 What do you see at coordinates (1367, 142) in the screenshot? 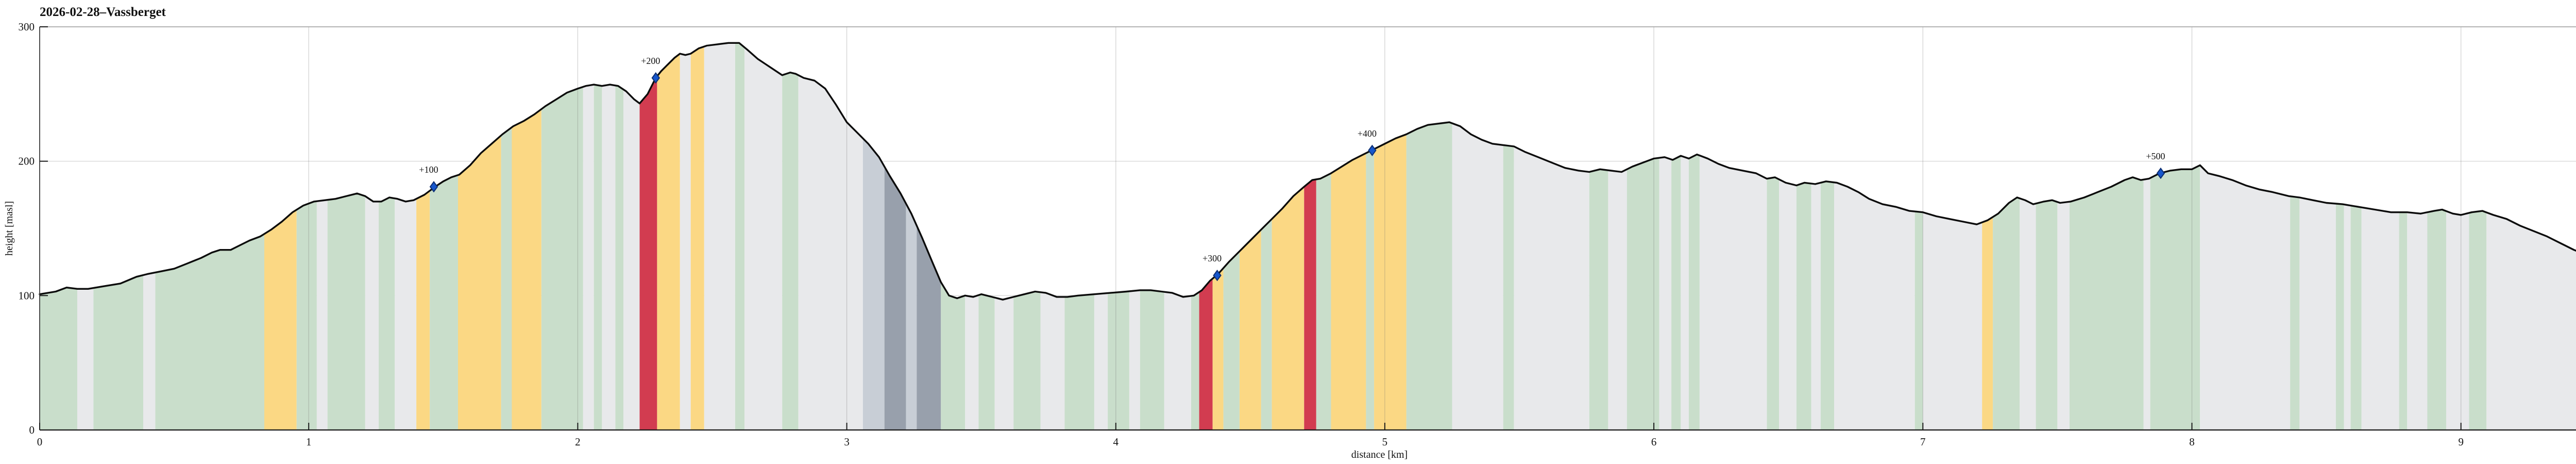
I see `ascent-marker-+400: +400` at bounding box center [1367, 142].